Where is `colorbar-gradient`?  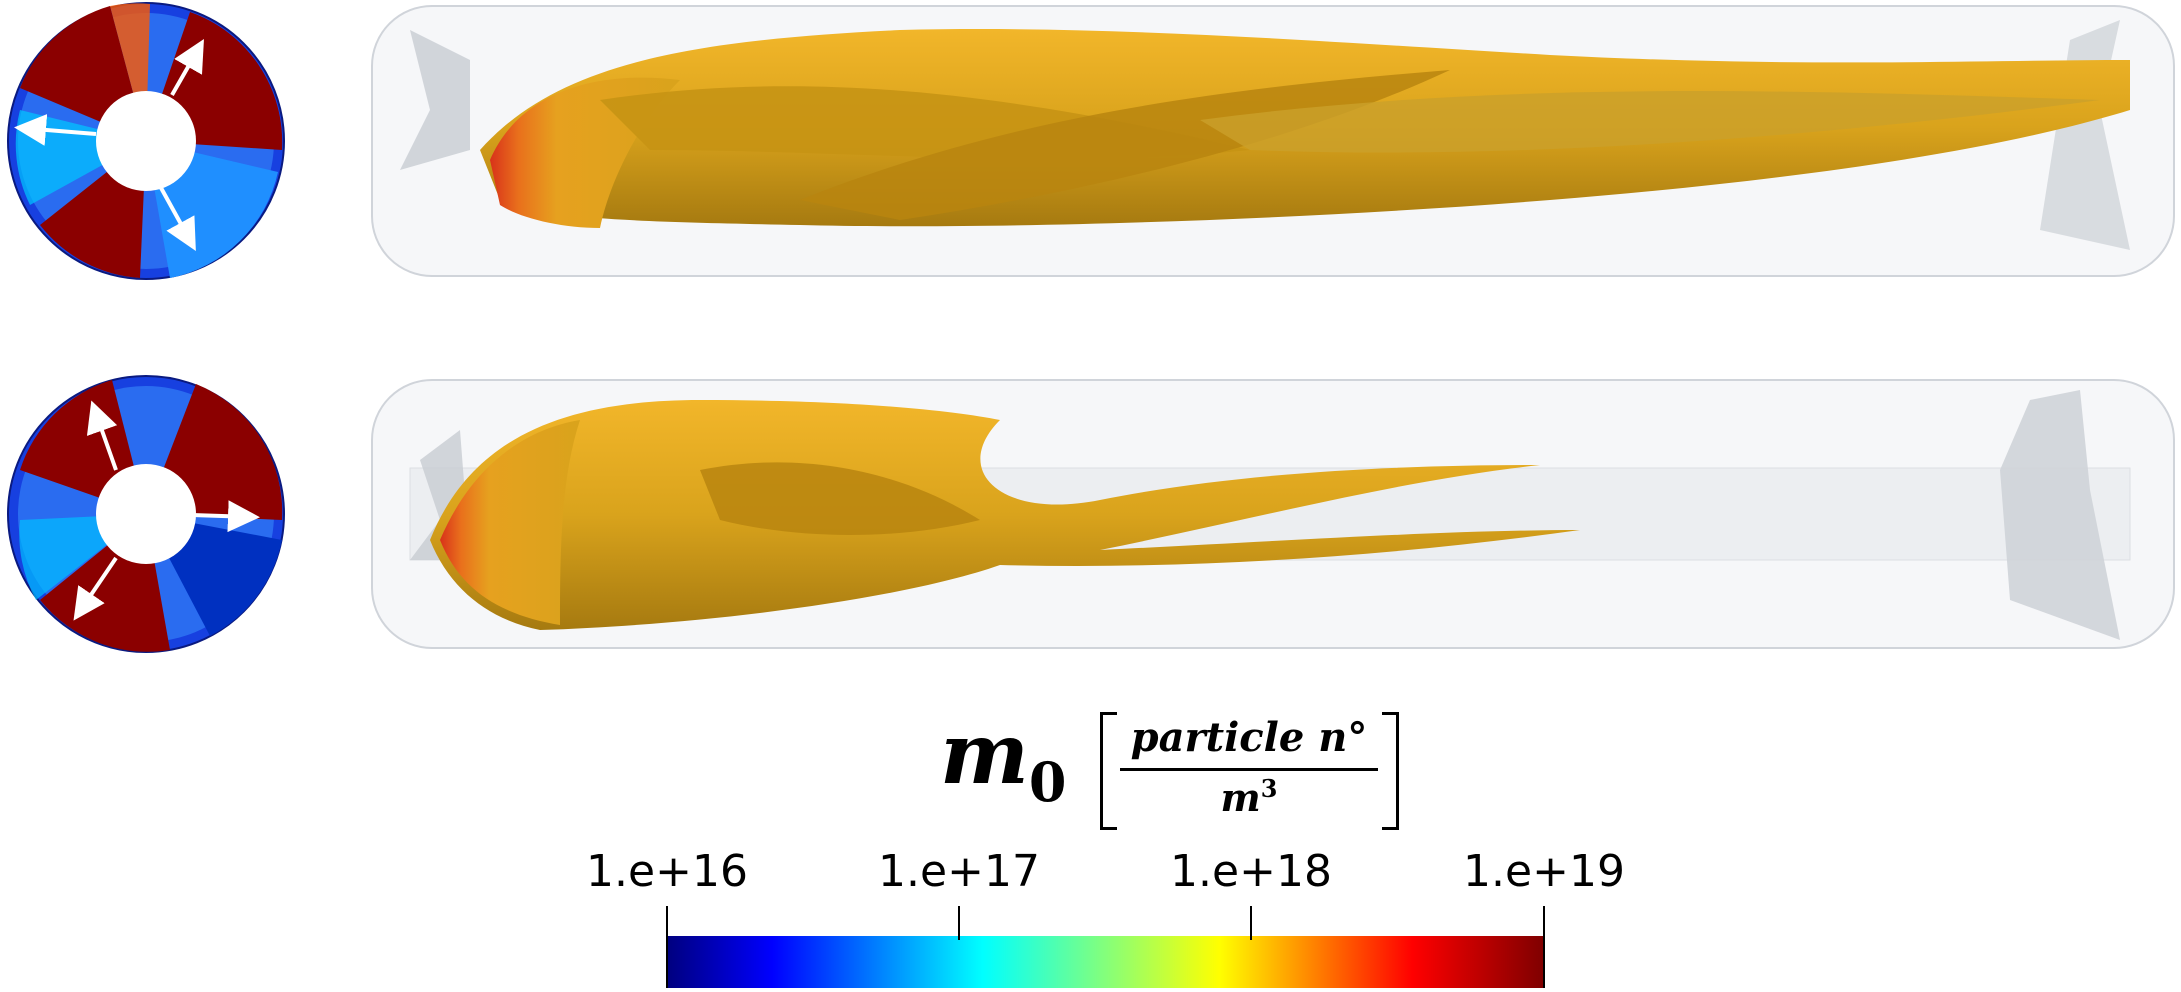
colorbar-gradient is located at coordinates (1105, 962).